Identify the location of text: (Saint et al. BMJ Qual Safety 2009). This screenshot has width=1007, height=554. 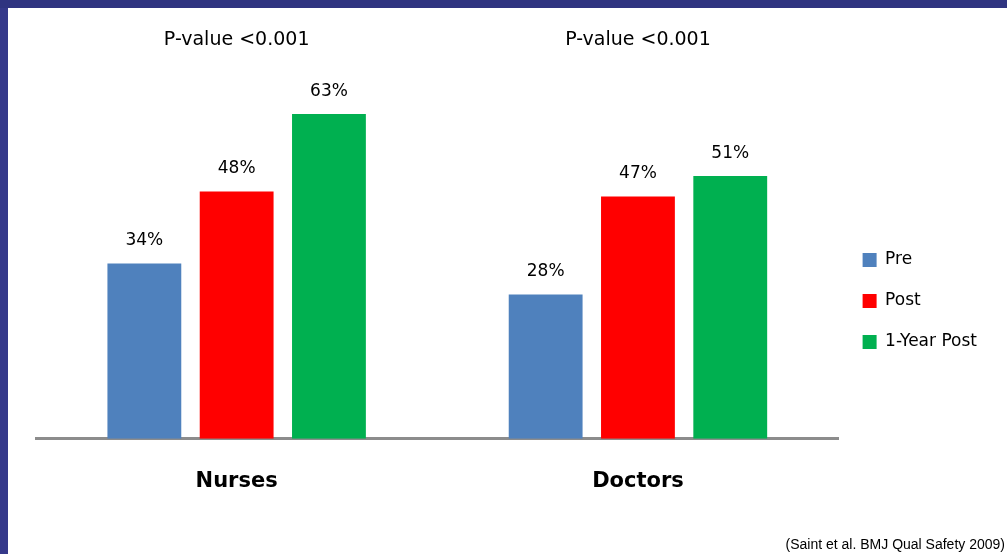
(895, 543).